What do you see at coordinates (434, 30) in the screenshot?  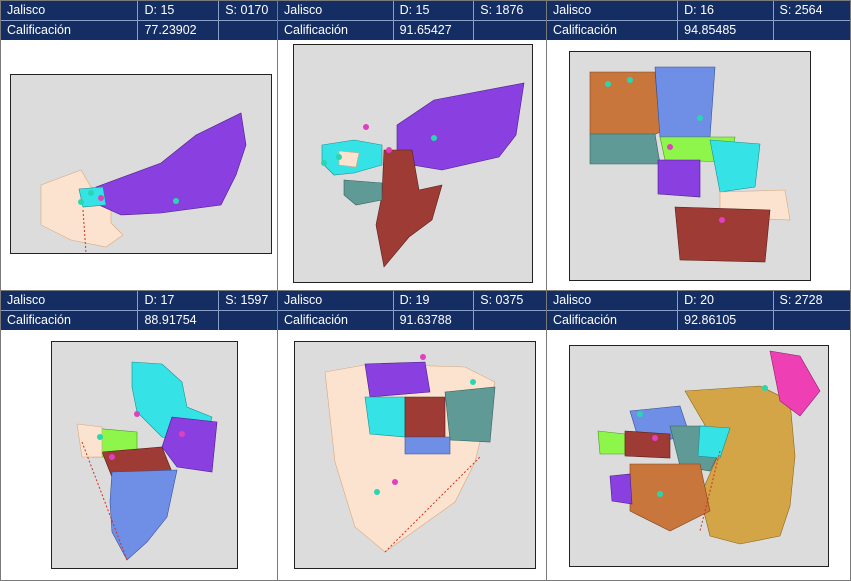 I see `score-value: 91.65427` at bounding box center [434, 30].